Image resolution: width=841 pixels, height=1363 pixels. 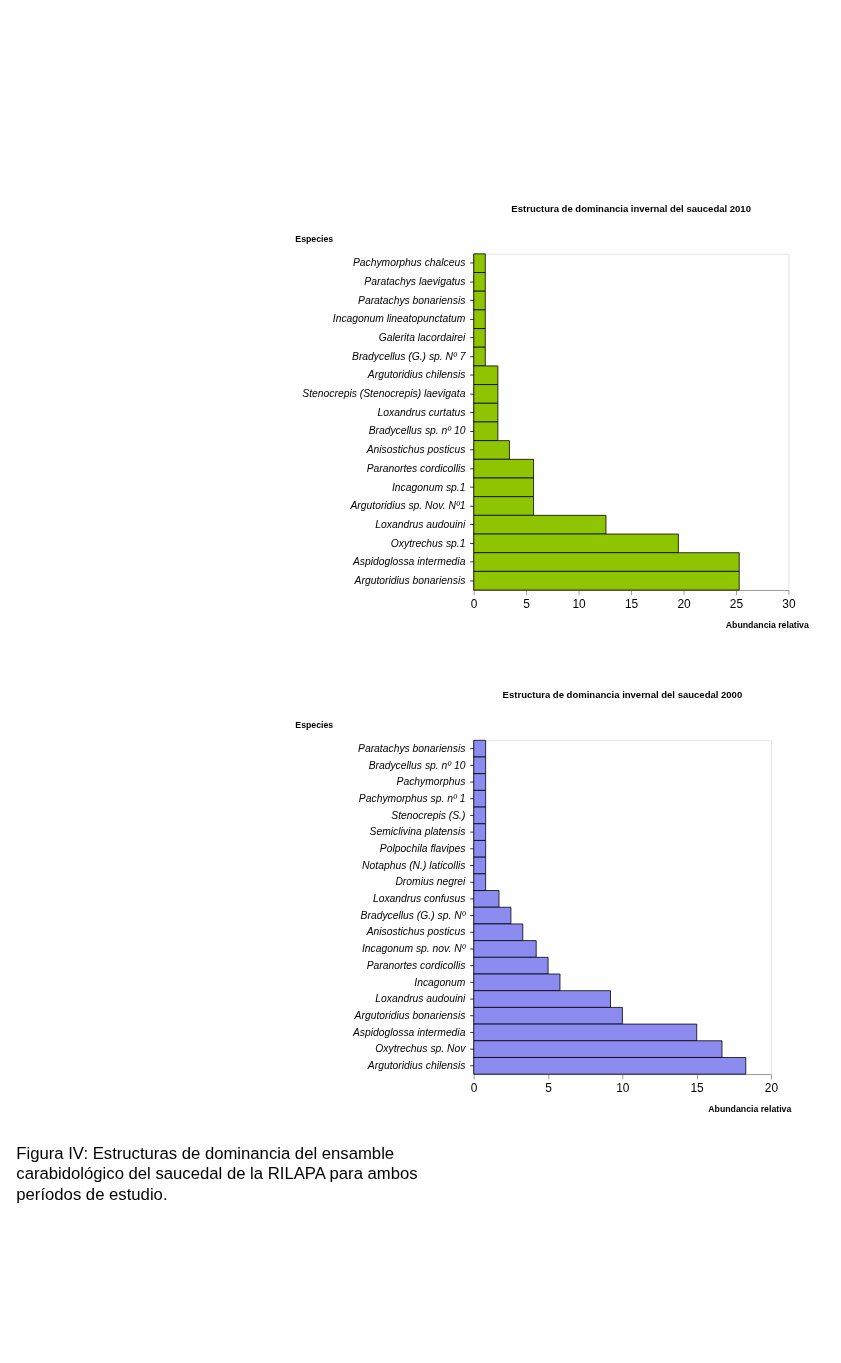 What do you see at coordinates (409, 356) in the screenshot?
I see `y-tick-label: Bradycellus (G.) sp. Nº 7` at bounding box center [409, 356].